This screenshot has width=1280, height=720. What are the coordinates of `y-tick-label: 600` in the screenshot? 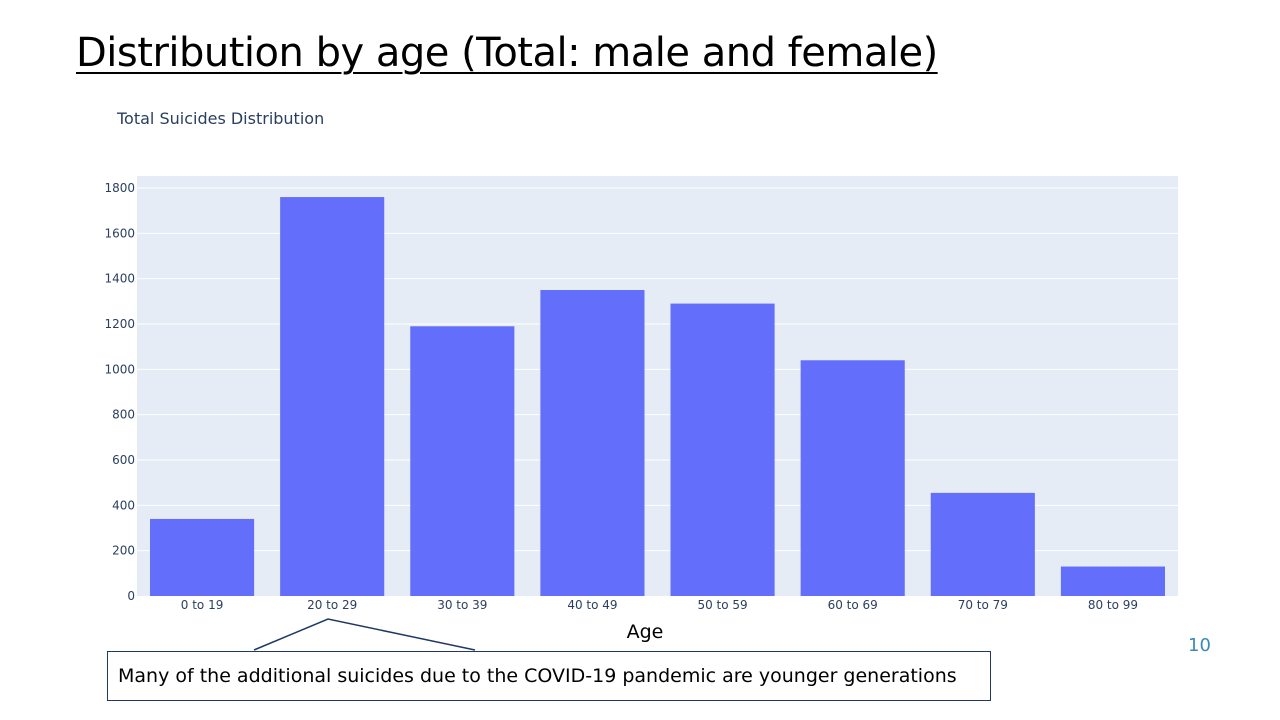 It's located at (123, 460).